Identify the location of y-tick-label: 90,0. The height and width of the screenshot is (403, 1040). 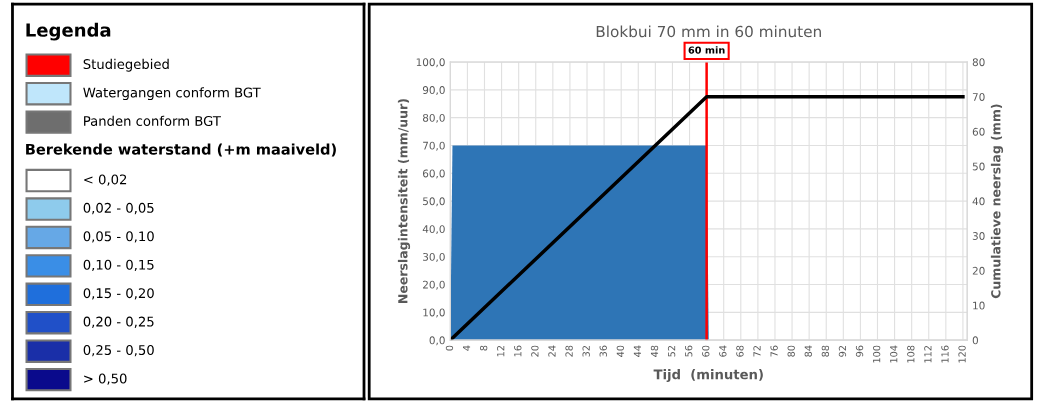
(433, 91).